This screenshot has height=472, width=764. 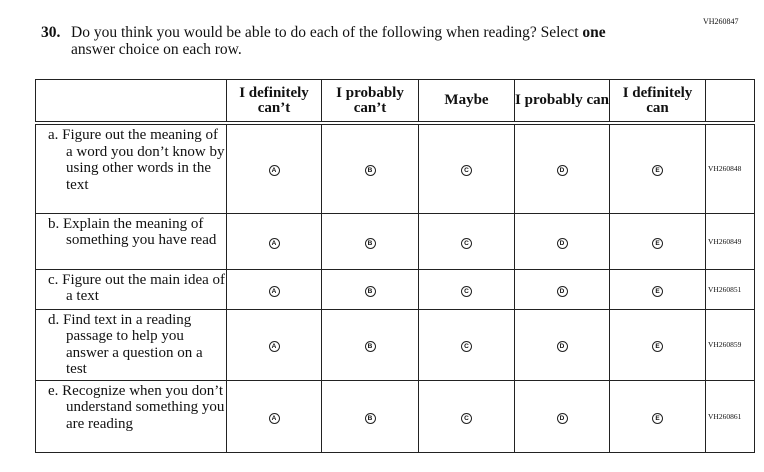 I want to click on row-code: VH260861, so click(x=730, y=416).